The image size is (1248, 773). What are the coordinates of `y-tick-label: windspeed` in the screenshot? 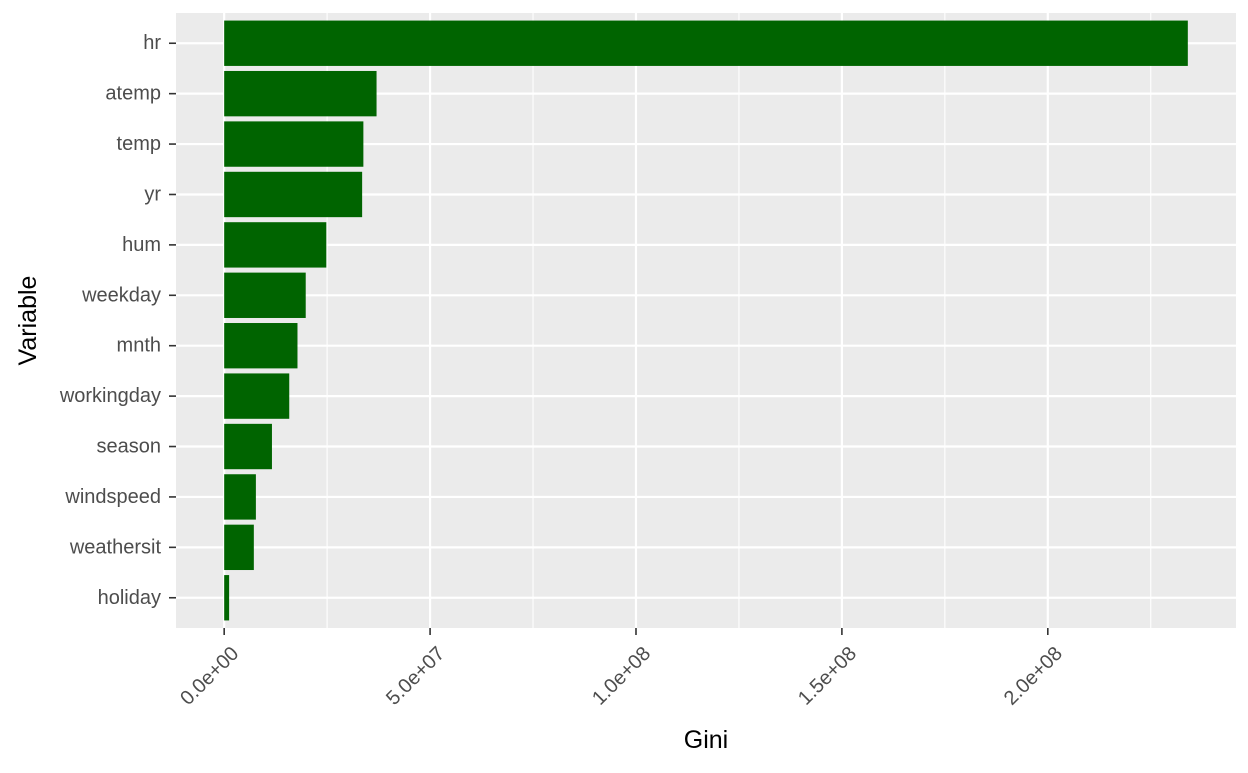 It's located at (112, 497).